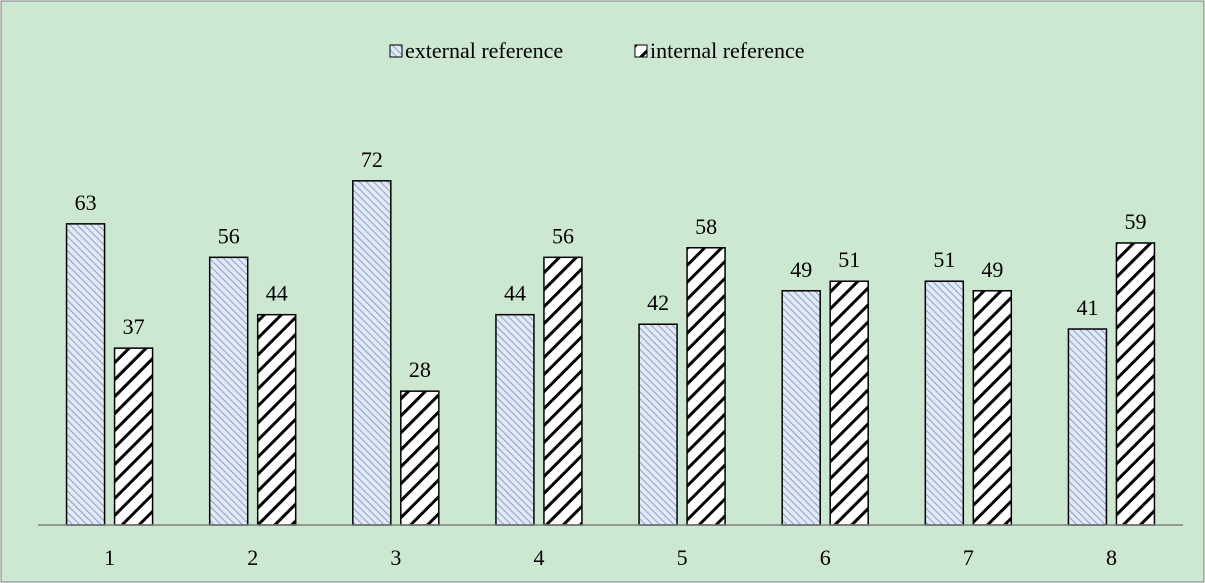 The width and height of the screenshot is (1205, 583). Describe the element at coordinates (395, 557) in the screenshot. I see `x-tick-label-3: 3` at that location.